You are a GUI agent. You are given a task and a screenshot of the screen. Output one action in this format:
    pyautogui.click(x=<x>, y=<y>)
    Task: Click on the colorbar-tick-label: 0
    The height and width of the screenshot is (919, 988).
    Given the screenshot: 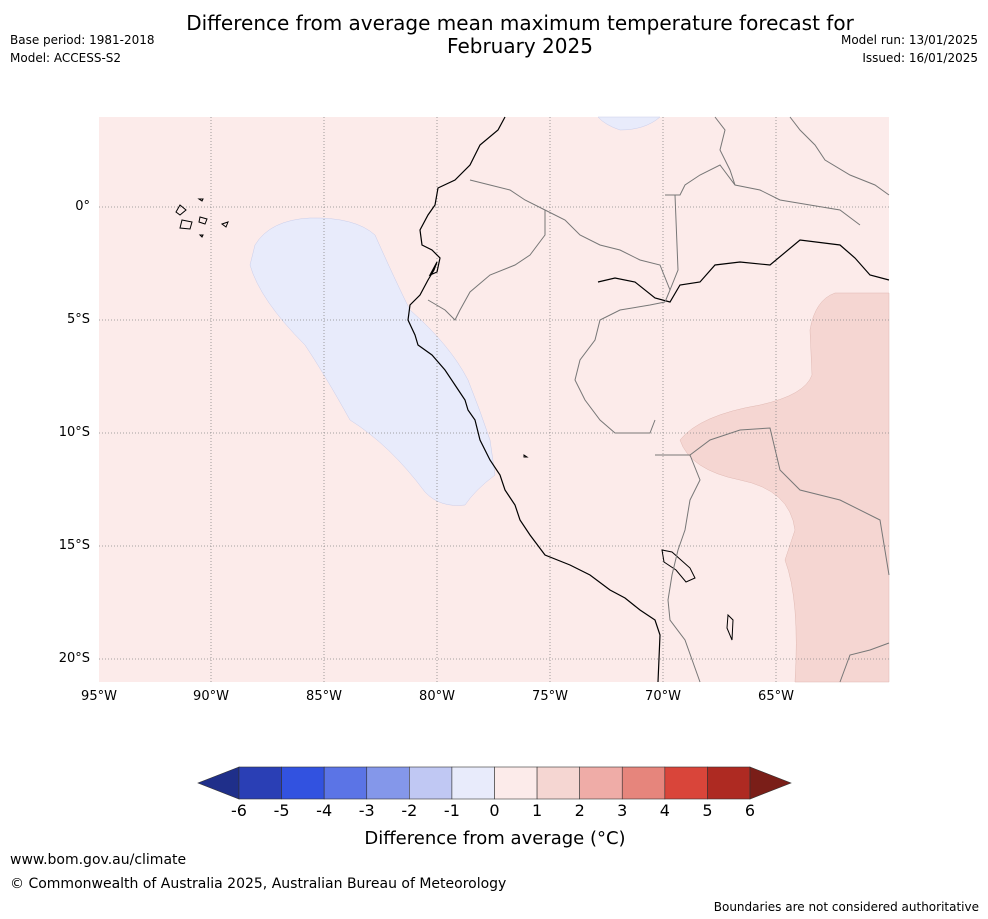 What is the action you would take?
    pyautogui.click(x=494, y=810)
    